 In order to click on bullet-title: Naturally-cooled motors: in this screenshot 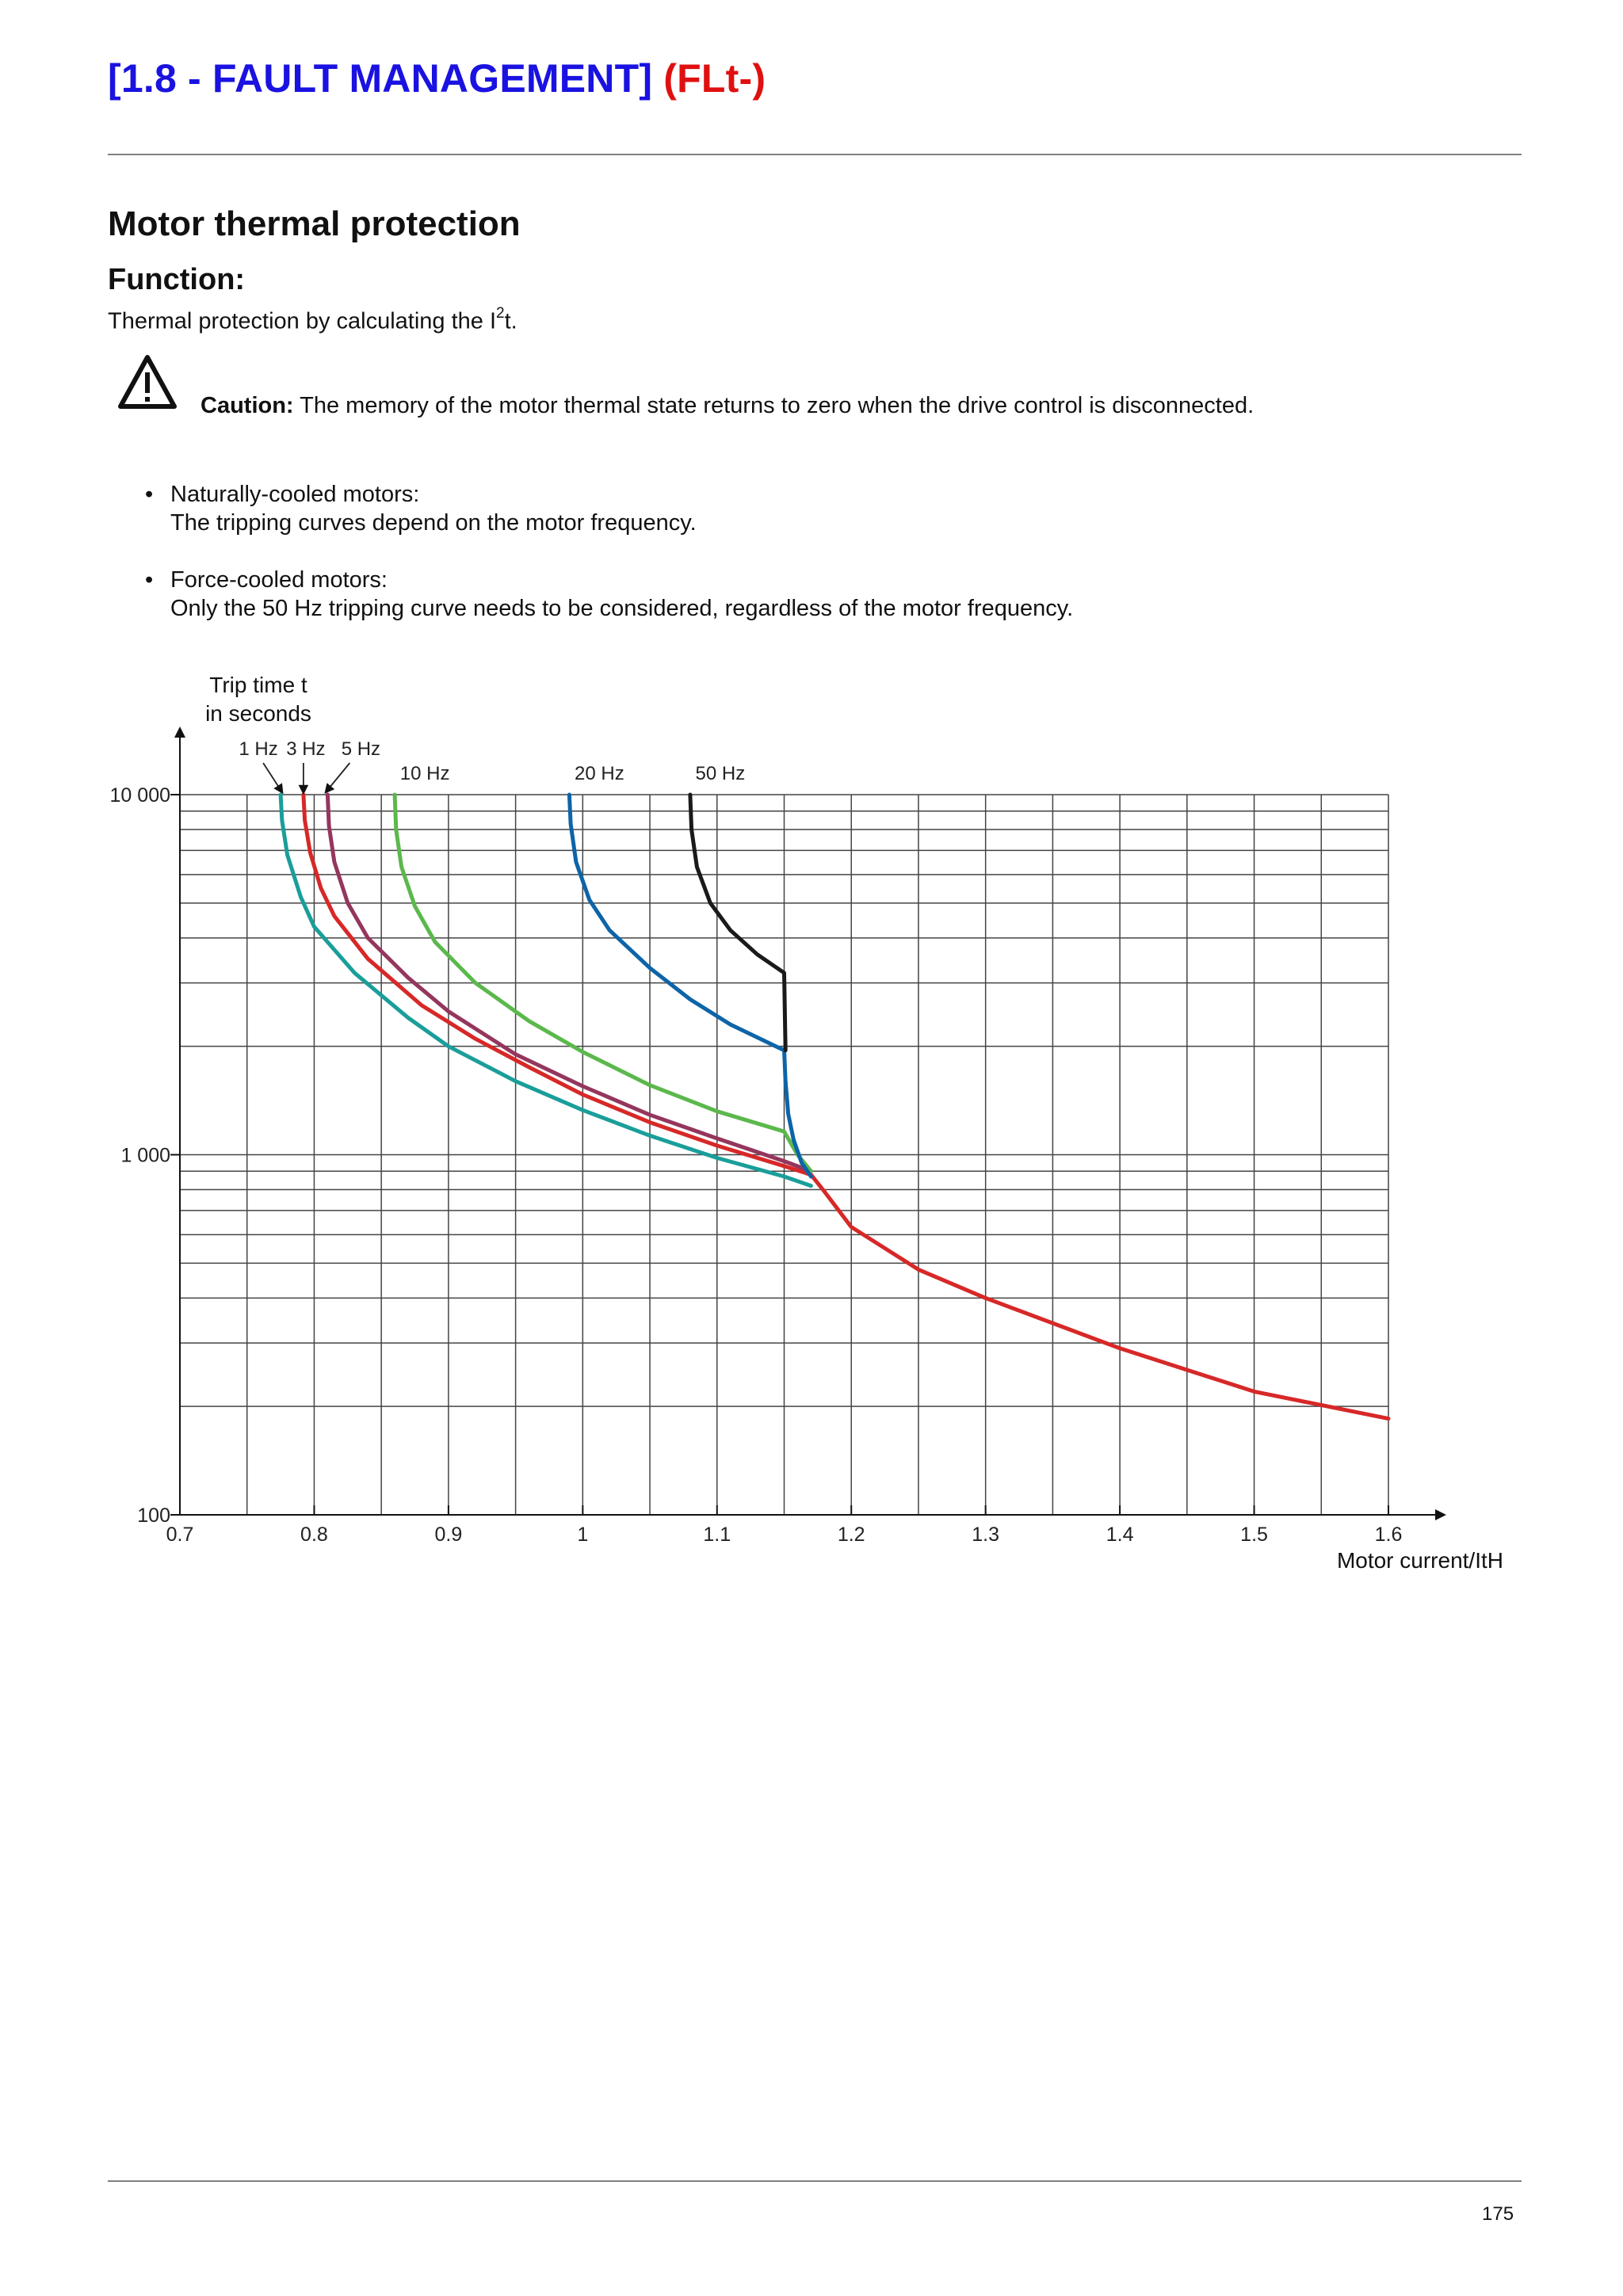, I will do `click(295, 494)`.